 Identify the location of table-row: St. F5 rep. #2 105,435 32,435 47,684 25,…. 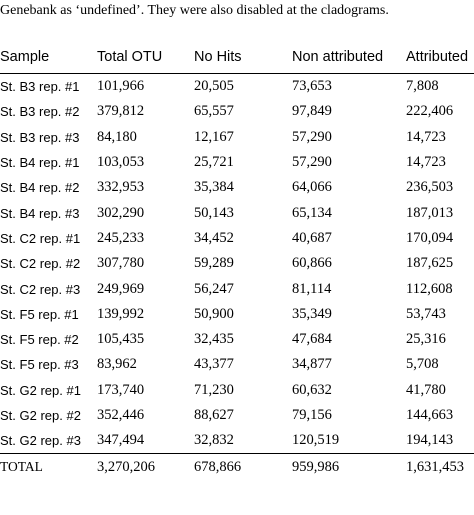
(237, 339).